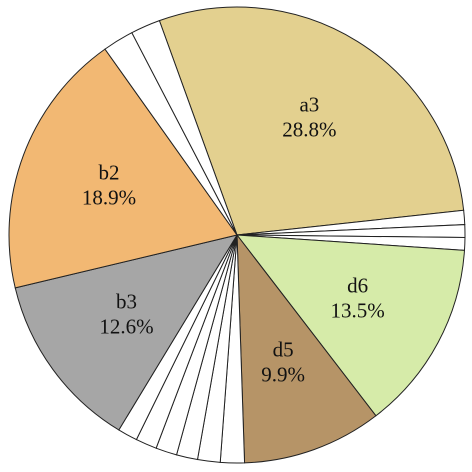 The image size is (472, 472). I want to click on slice-label: a3, so click(309, 105).